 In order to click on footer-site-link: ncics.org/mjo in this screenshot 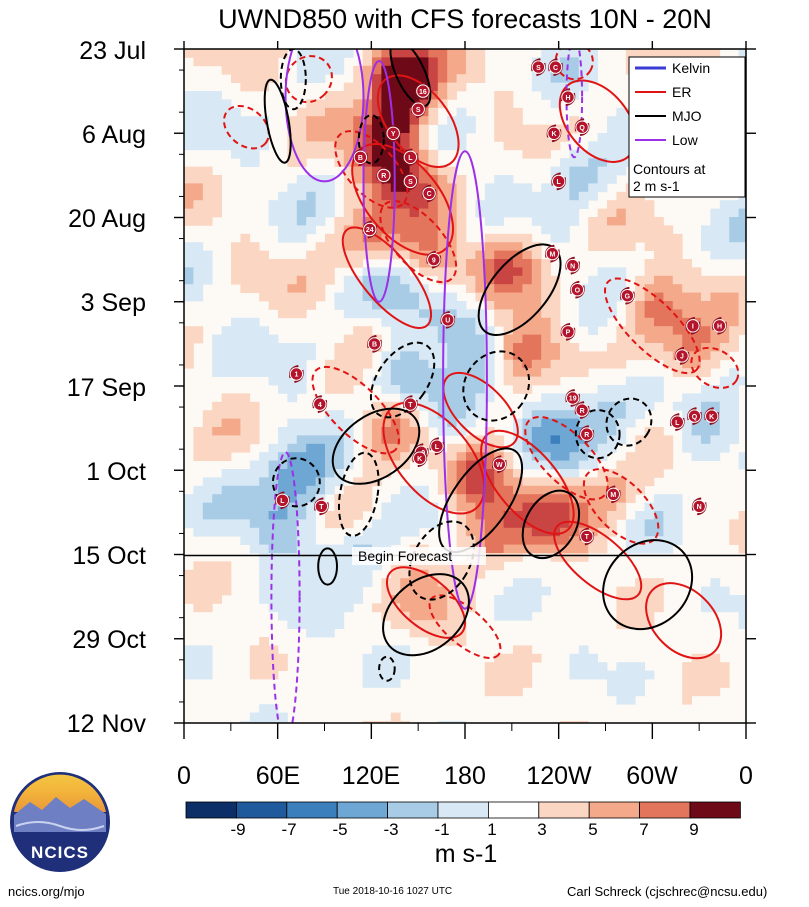, I will do `click(46, 891)`.